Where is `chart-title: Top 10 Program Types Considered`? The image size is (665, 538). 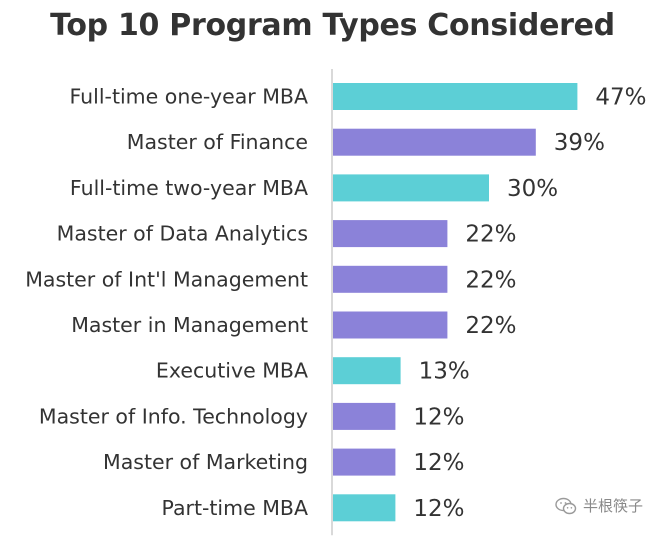 chart-title: Top 10 Program Types Considered is located at coordinates (332, 25).